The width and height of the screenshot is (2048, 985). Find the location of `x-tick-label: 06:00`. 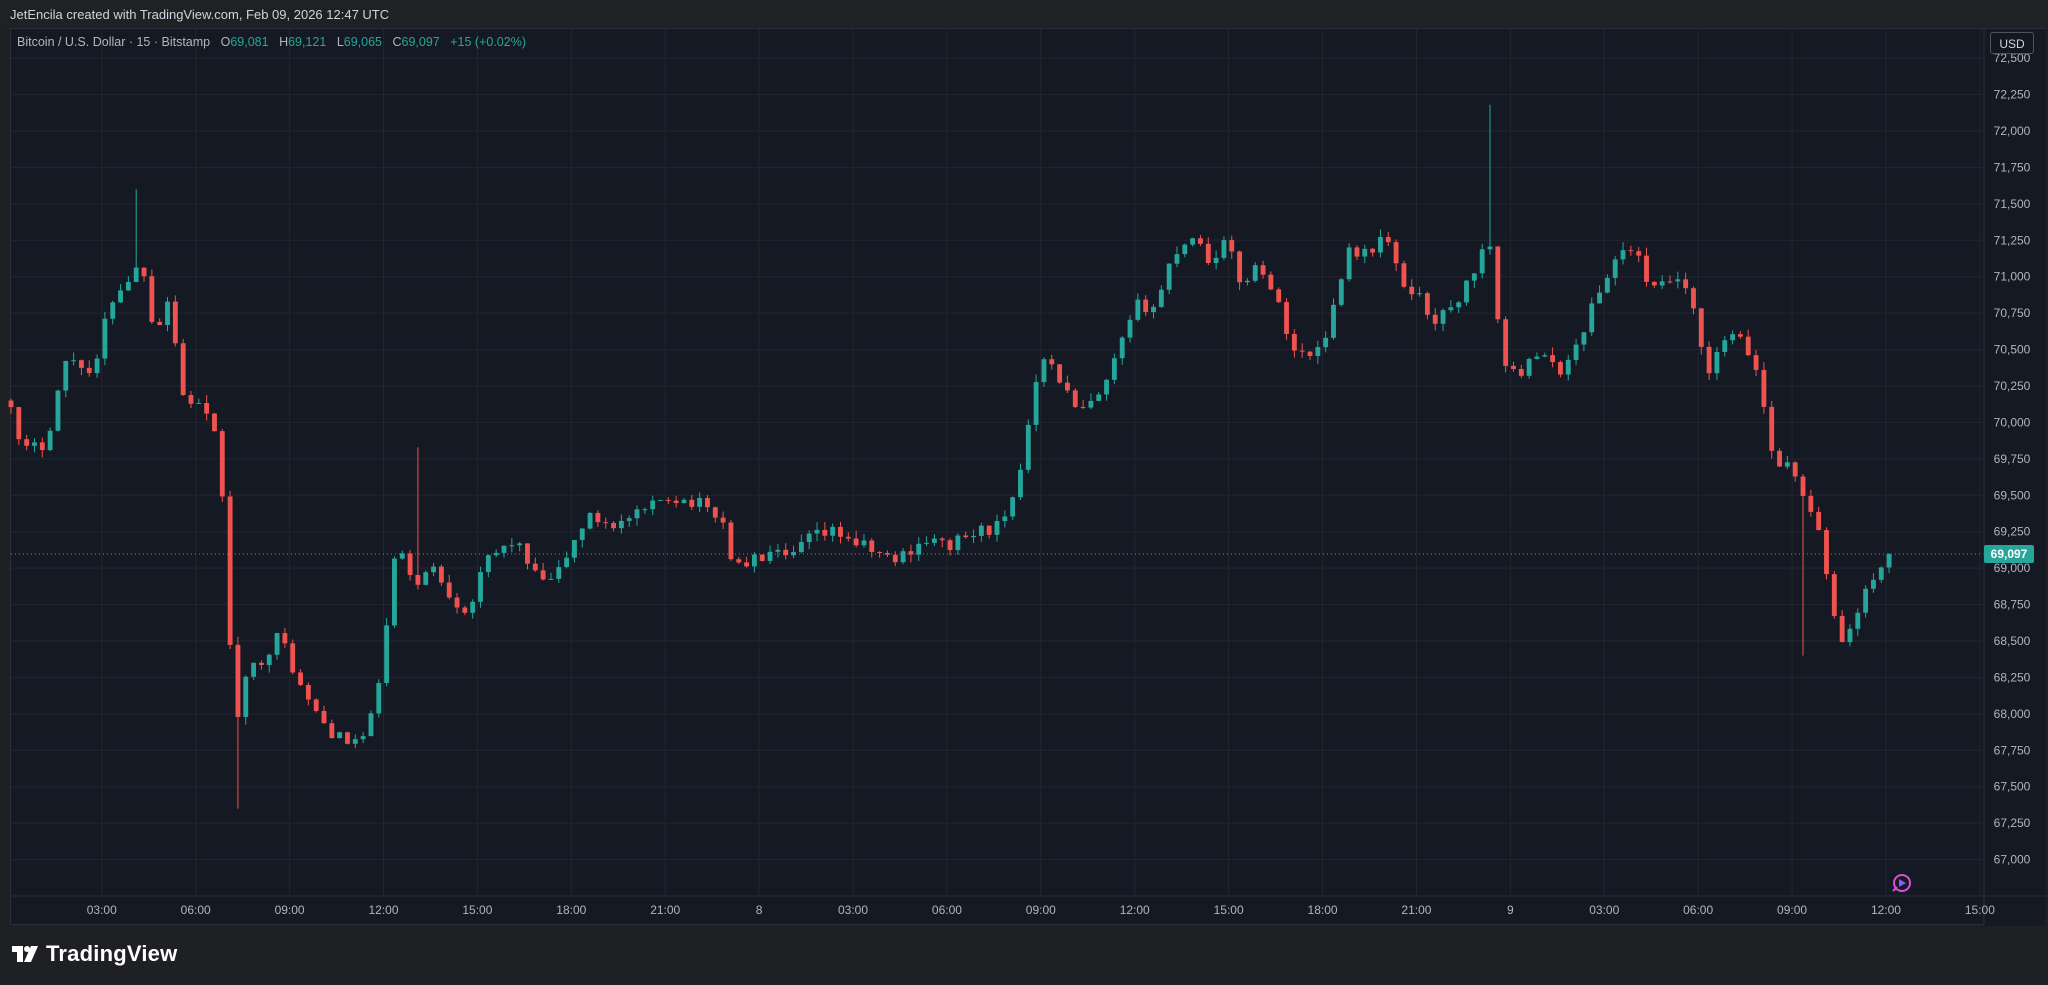

x-tick-label: 06:00 is located at coordinates (196, 910).